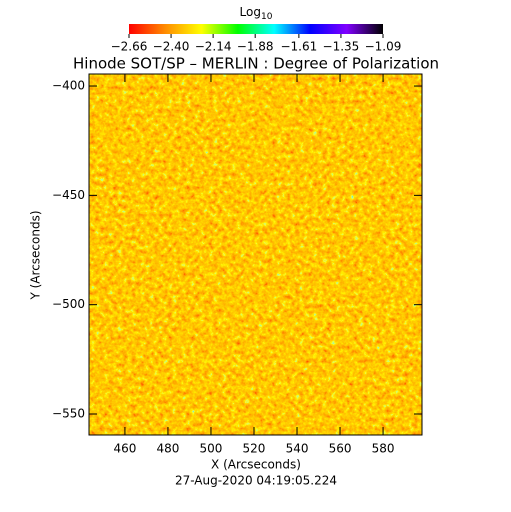 Image resolution: width=511 pixels, height=512 pixels. Describe the element at coordinates (171, 47) in the screenshot. I see `colorbar-tick-label: −2.40` at that location.